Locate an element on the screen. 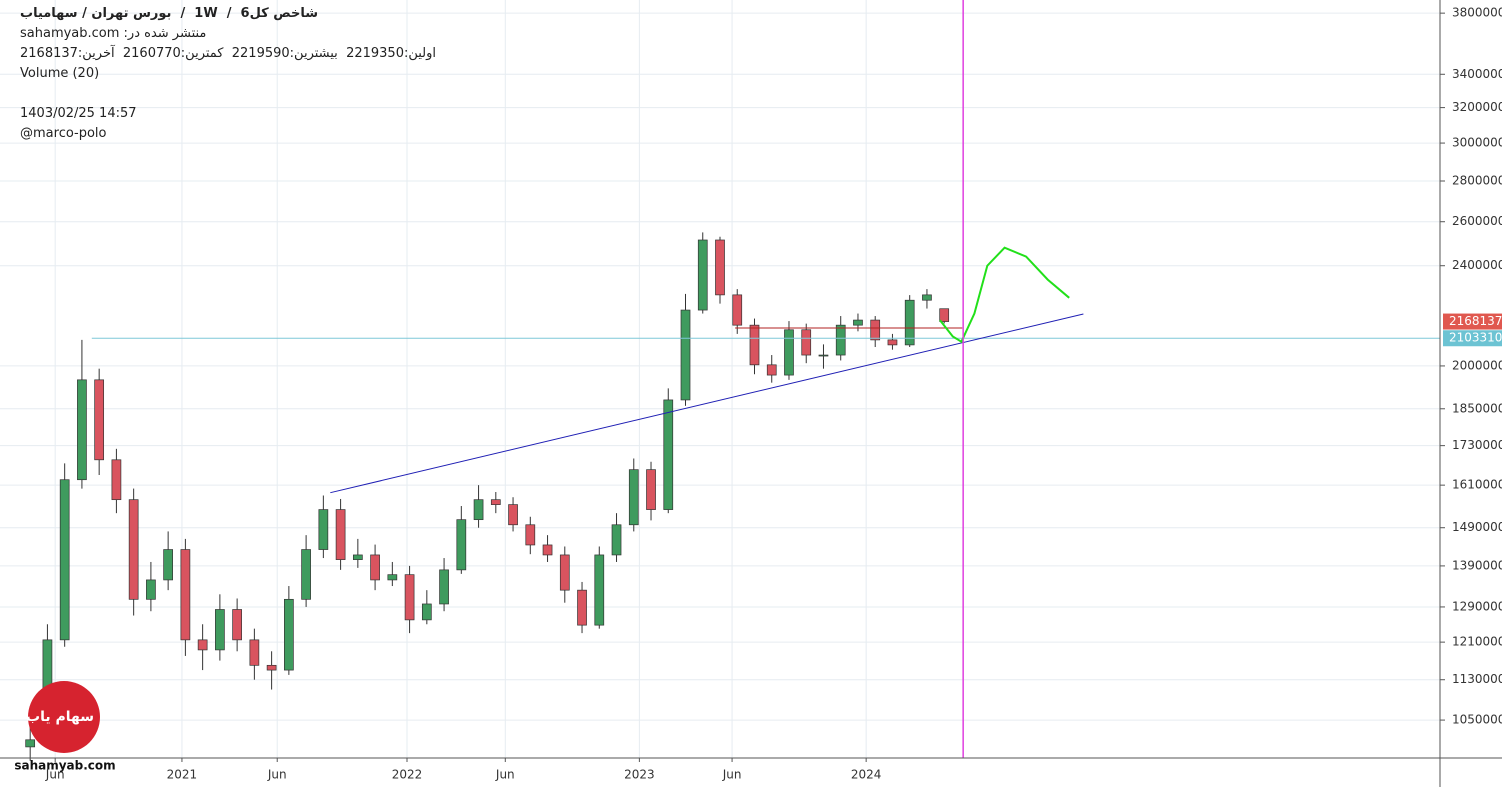  y-tick-label: 1130000 is located at coordinates (1477, 679).